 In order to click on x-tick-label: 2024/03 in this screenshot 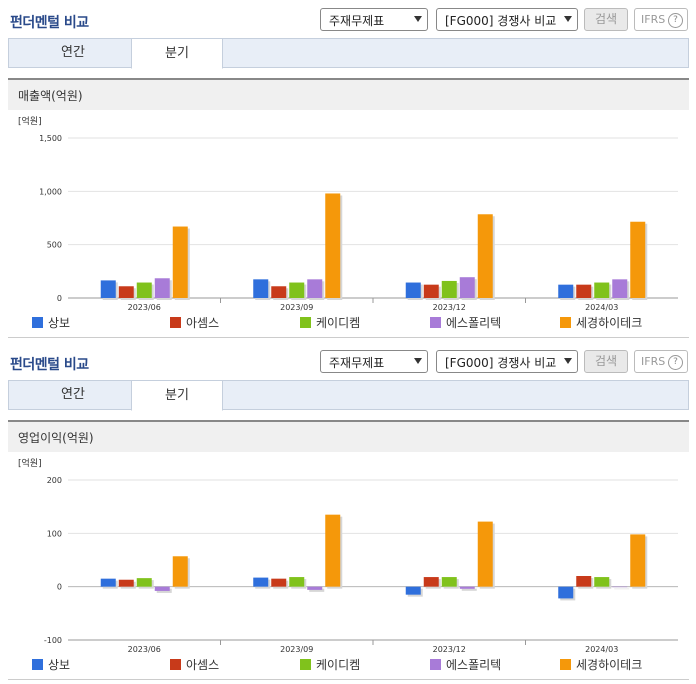, I will do `click(601, 307)`.